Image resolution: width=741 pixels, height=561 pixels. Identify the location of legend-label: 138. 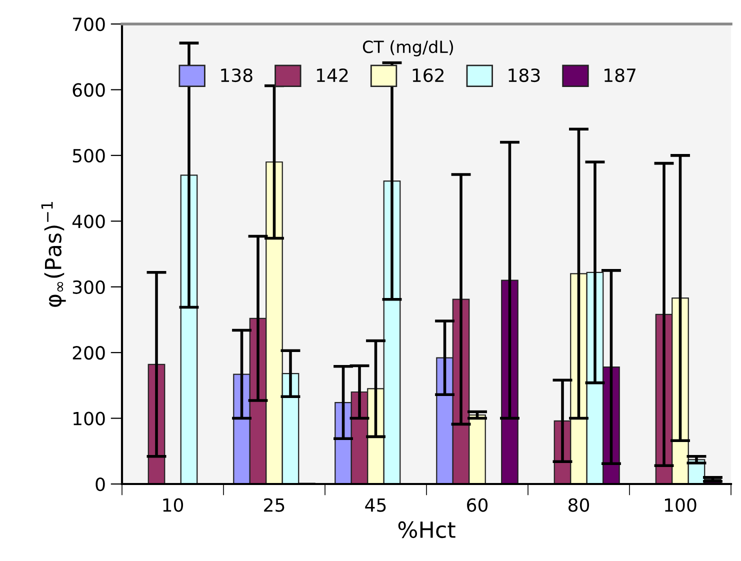
(236, 75).